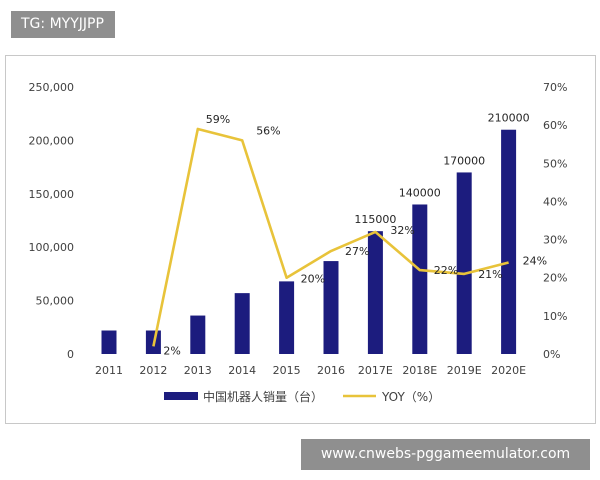 The height and width of the screenshot is (480, 600). Describe the element at coordinates (198, 370) in the screenshot. I see `x-tick-label: 2013` at that location.